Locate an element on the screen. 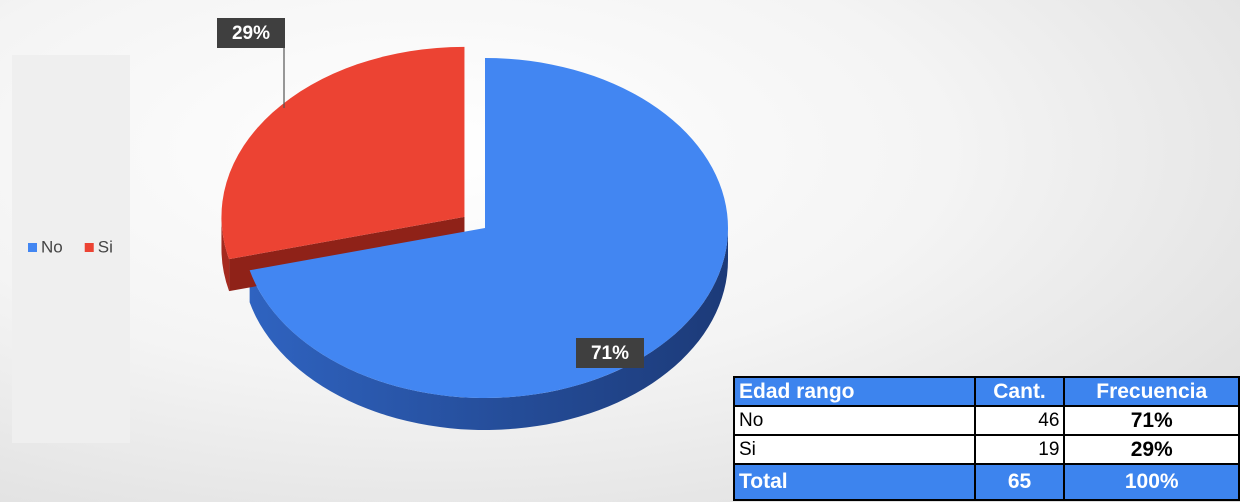  legend-label: No is located at coordinates (52, 246).